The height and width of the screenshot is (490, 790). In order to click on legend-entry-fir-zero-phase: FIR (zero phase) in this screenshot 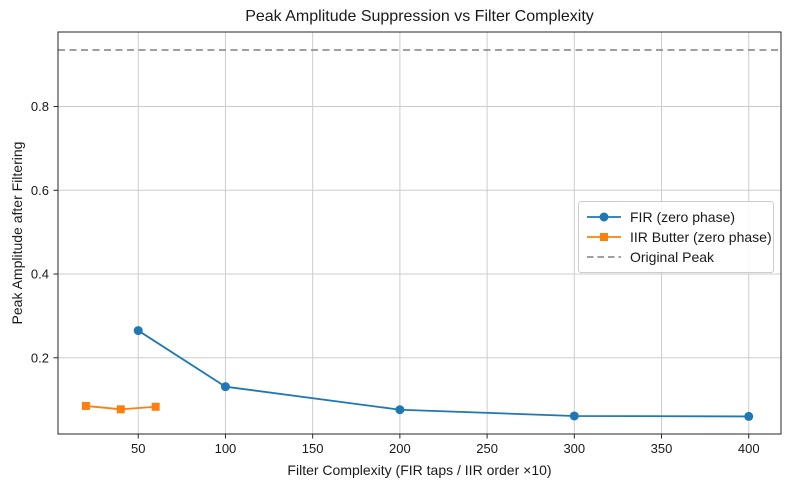, I will do `click(675, 217)`.